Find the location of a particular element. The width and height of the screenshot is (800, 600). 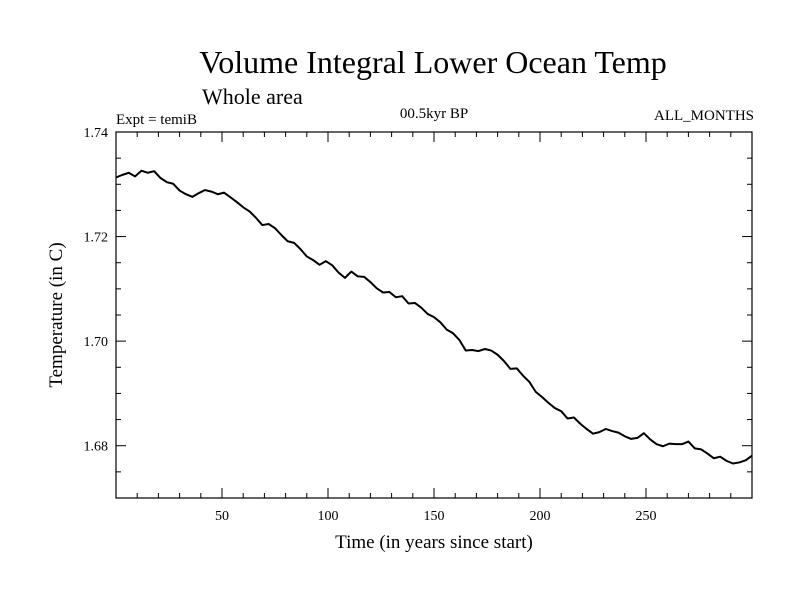

x-tick-label: 250 is located at coordinates (646, 516).